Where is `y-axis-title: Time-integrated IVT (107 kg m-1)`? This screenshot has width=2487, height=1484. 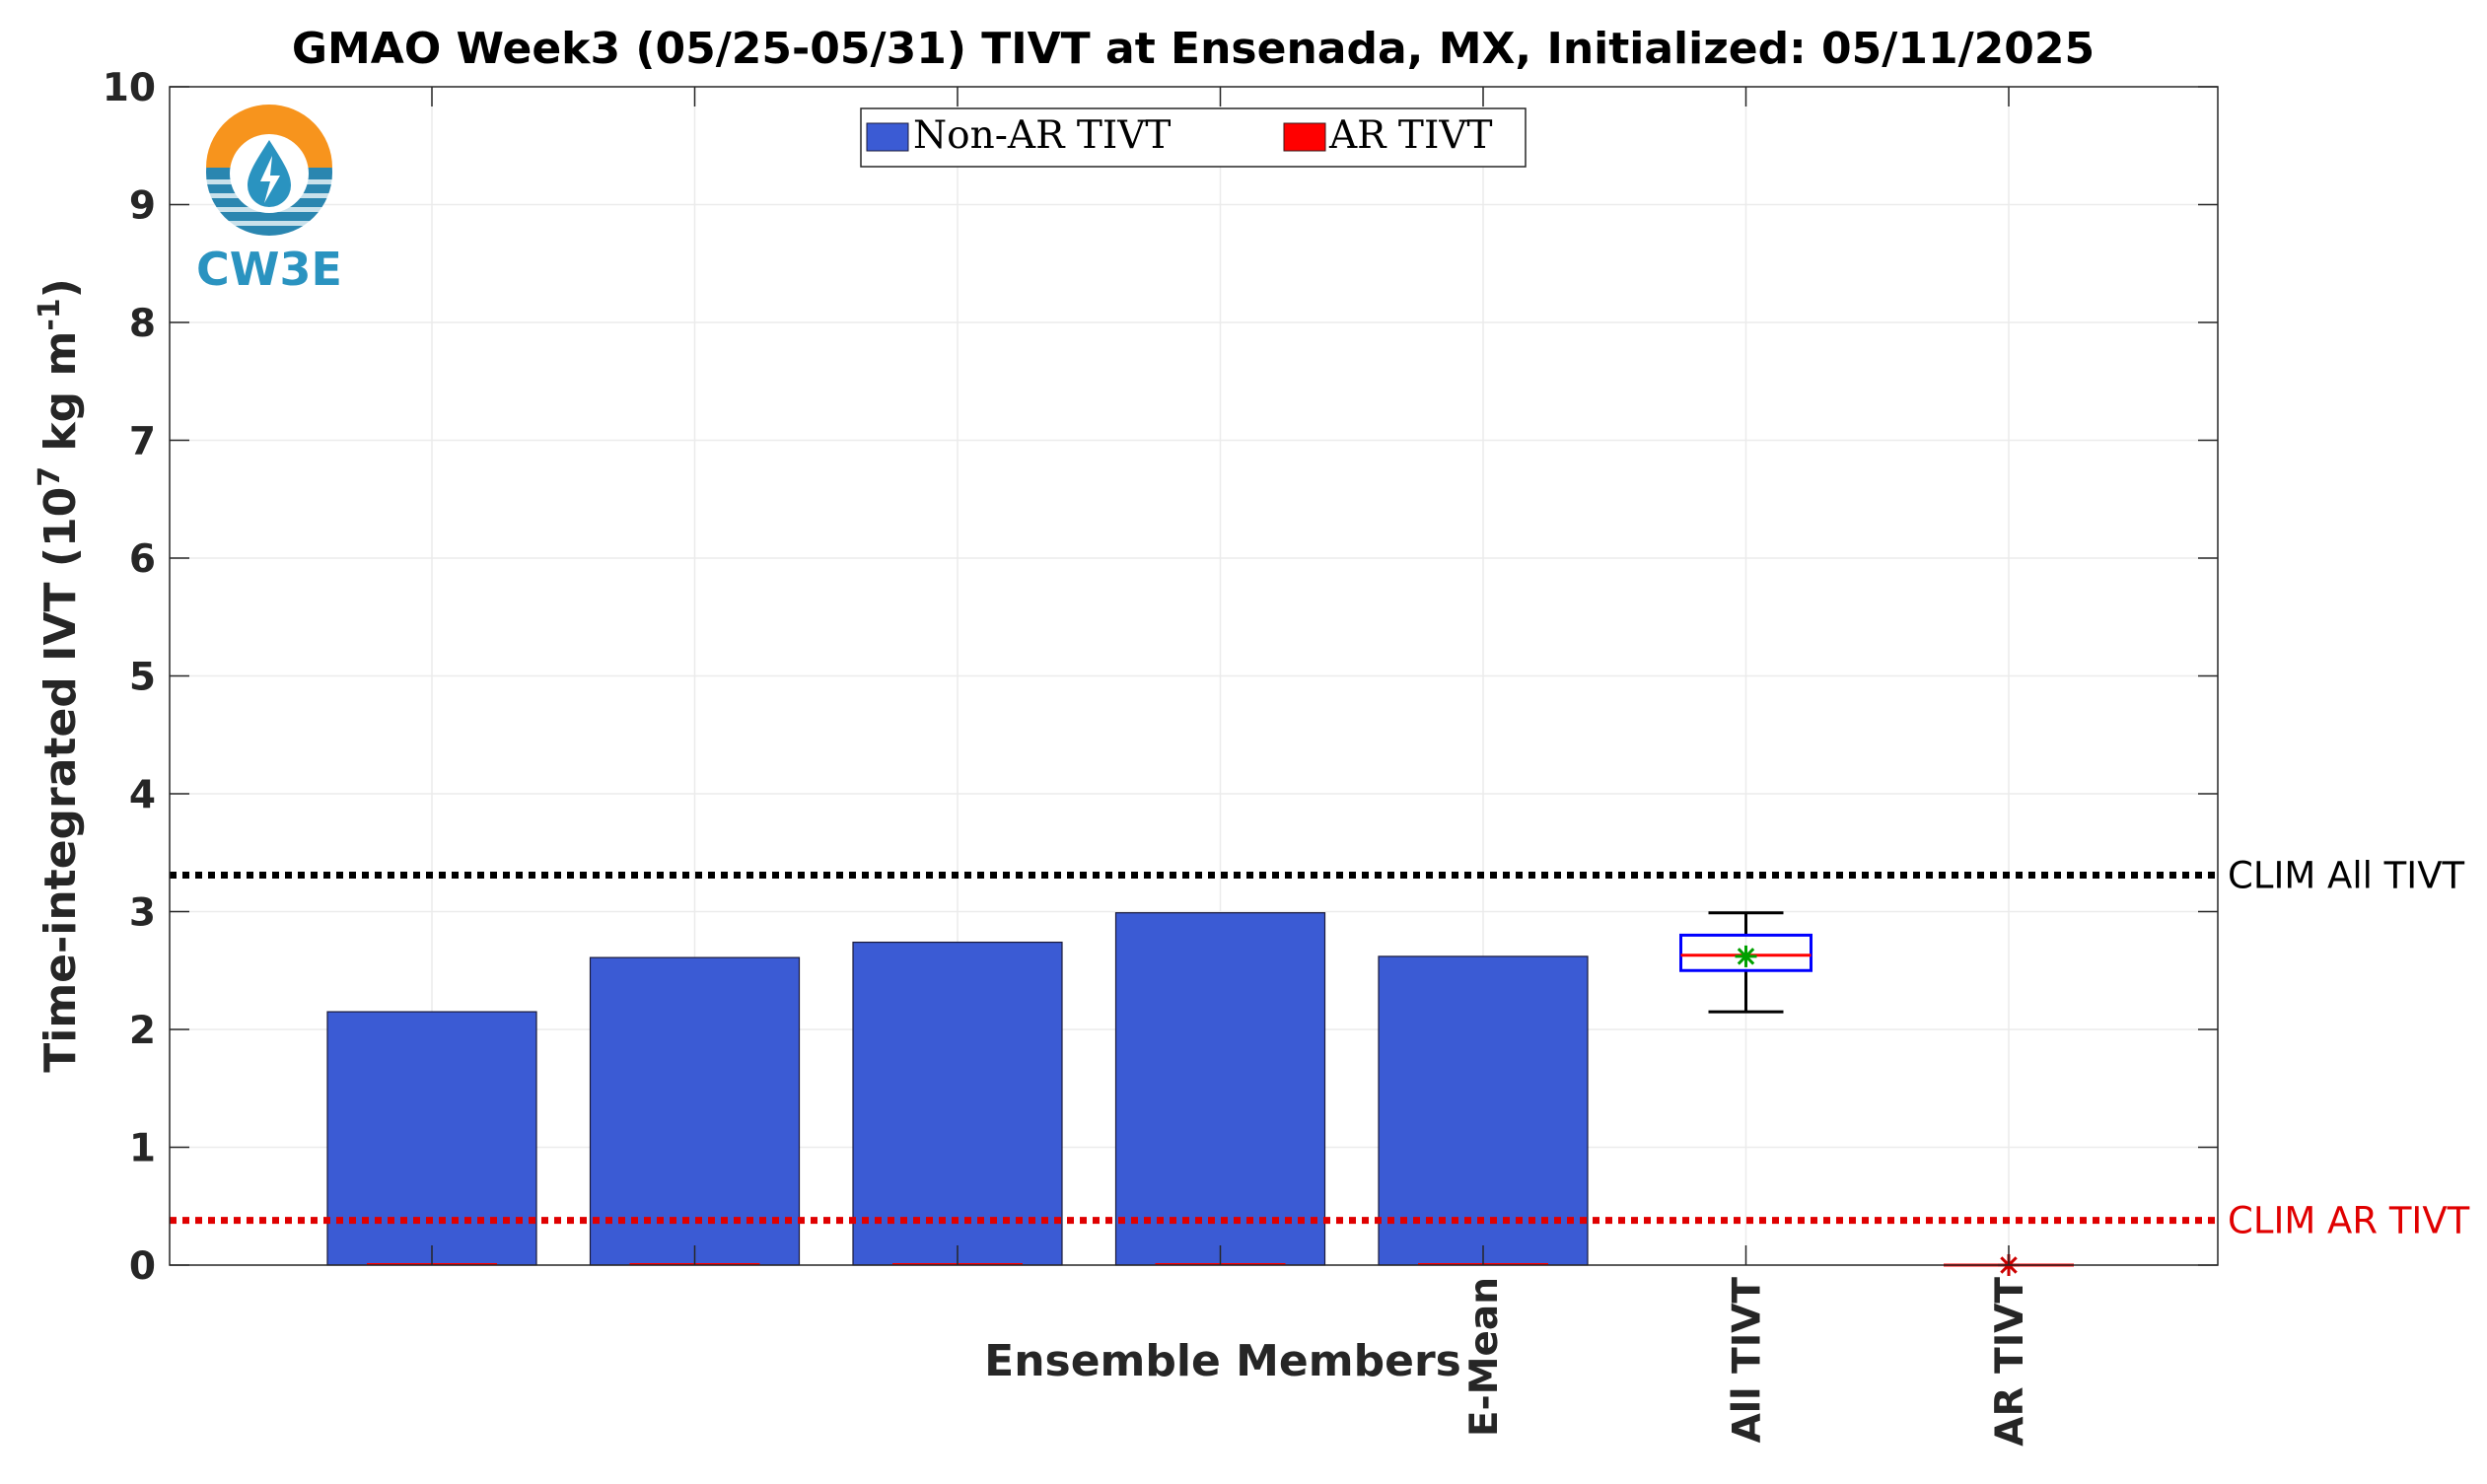
y-axis-title: Time-integrated IVT (107 kg m-1) is located at coordinates (59, 675).